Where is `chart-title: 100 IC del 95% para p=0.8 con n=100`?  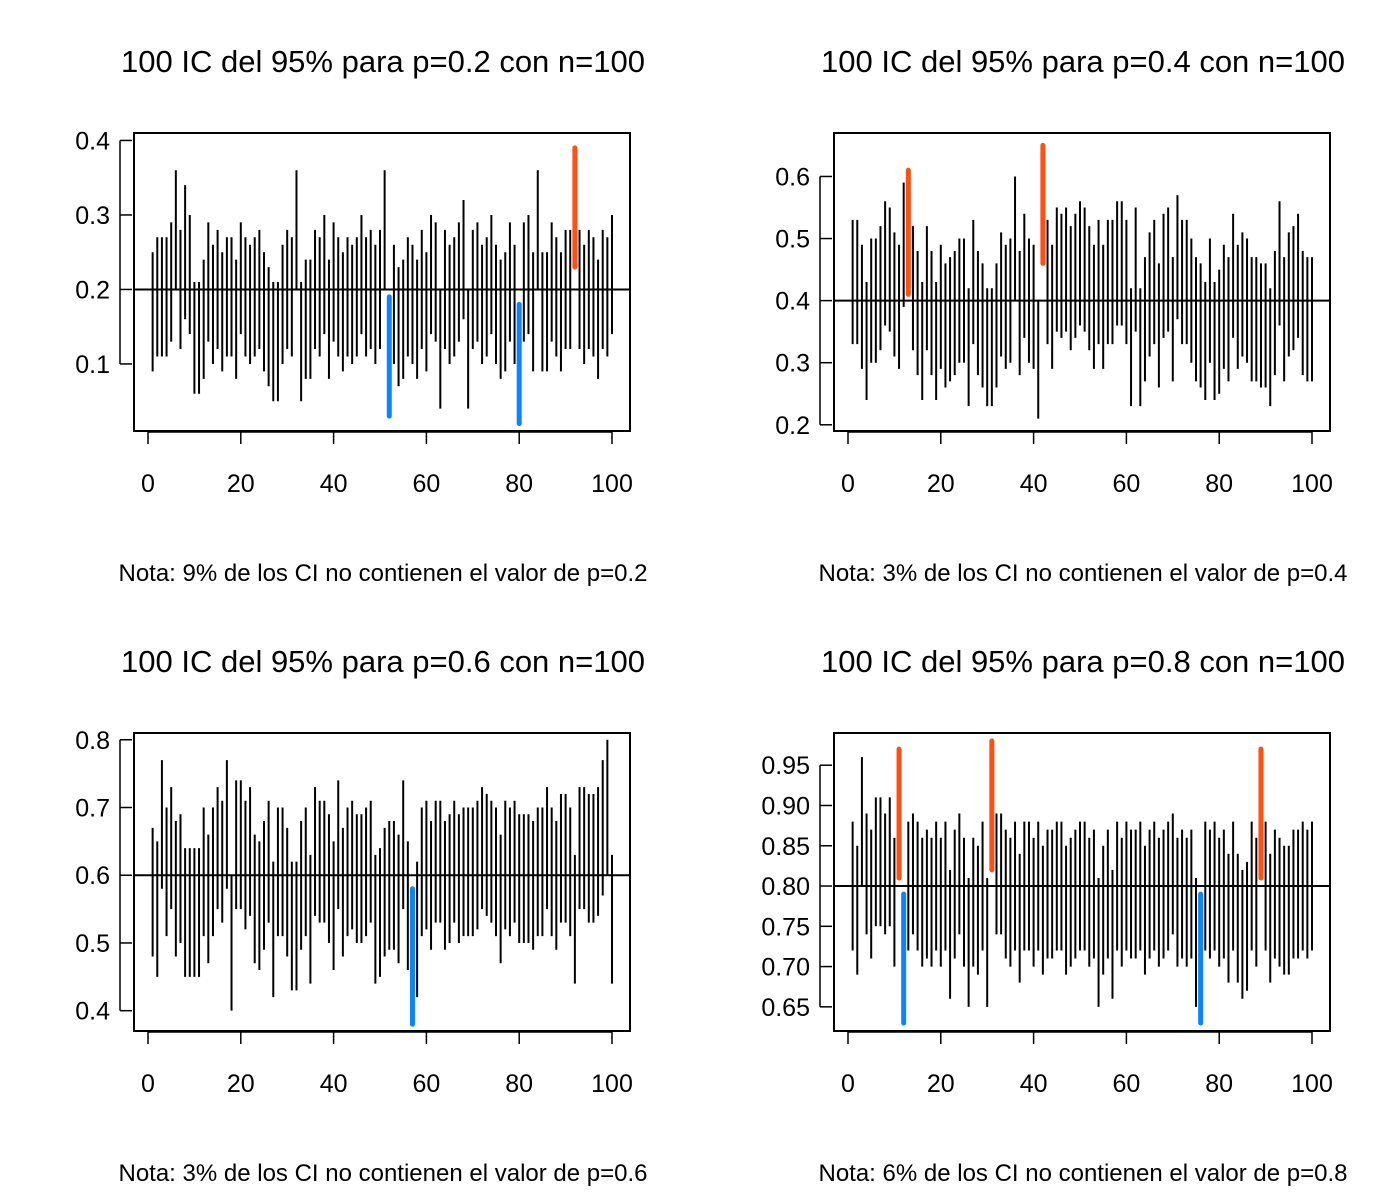 chart-title: 100 IC del 95% para p=0.8 con n=100 is located at coordinates (1083, 661).